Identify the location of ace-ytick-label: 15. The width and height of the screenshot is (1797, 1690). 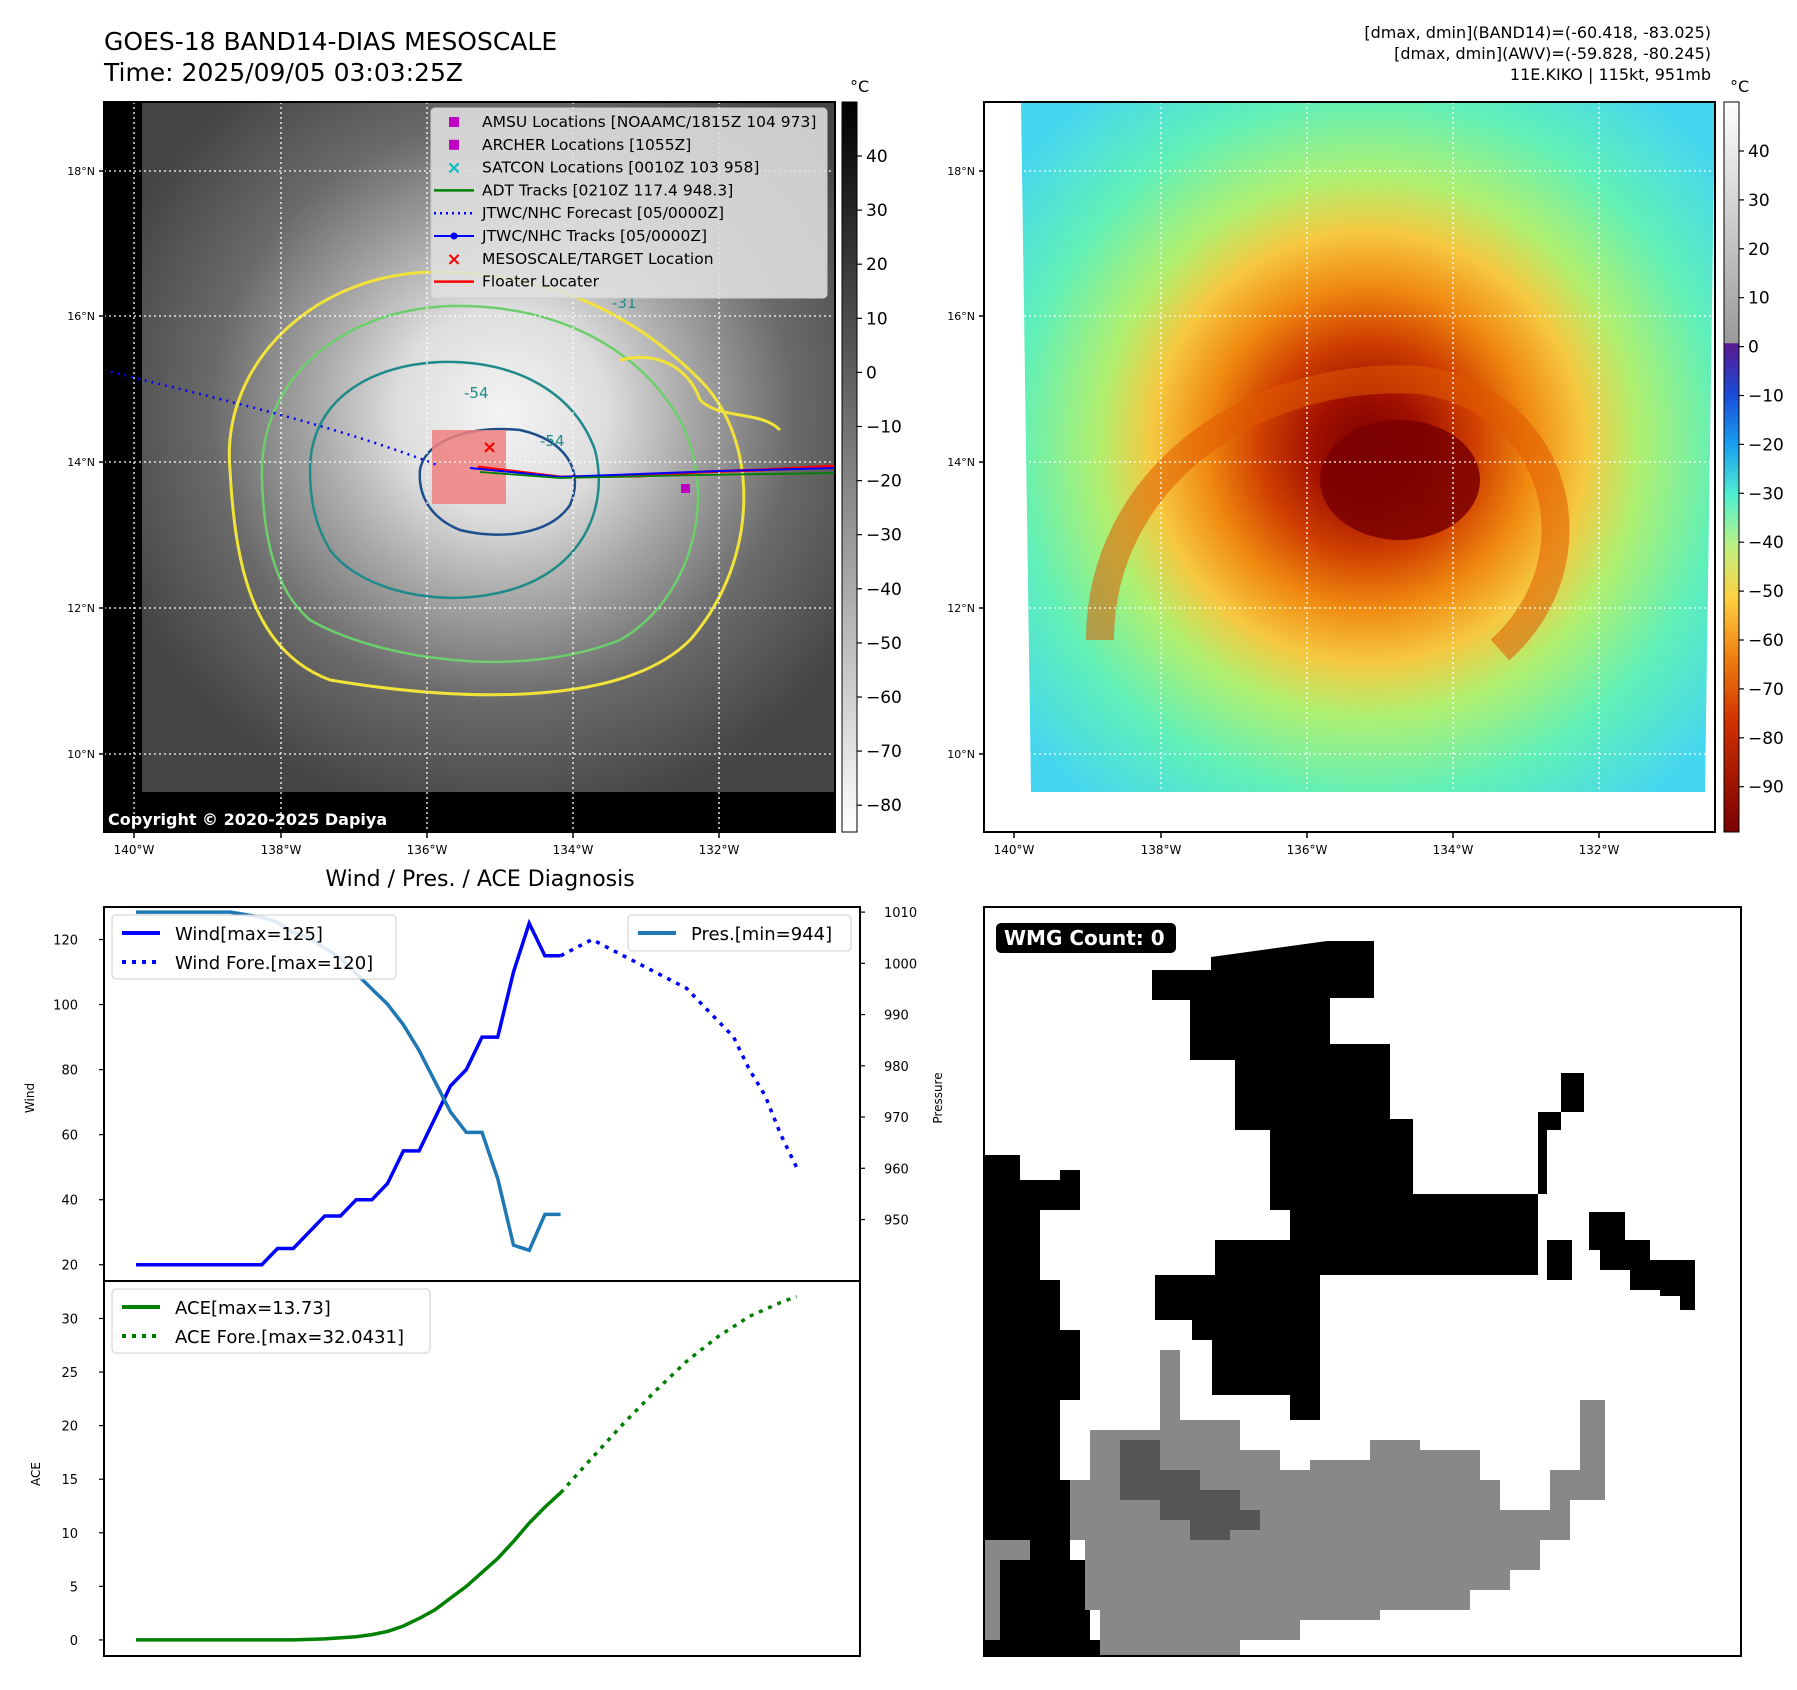
(69, 1480).